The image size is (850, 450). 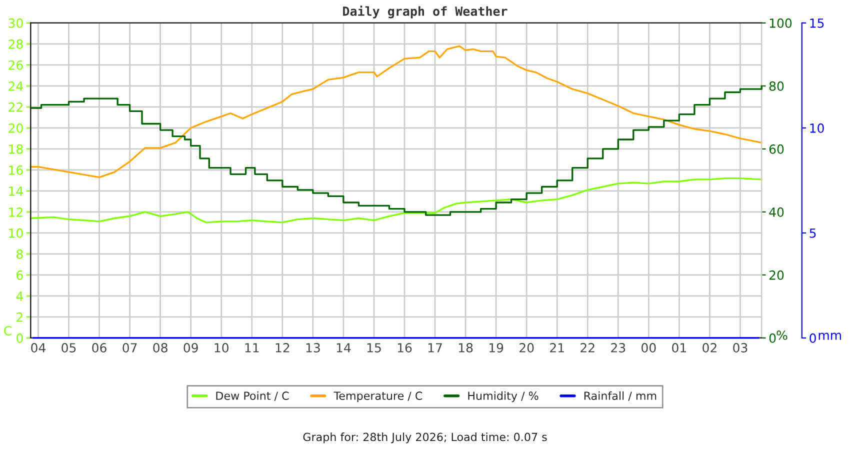 I want to click on y-tick-label: 10, so click(x=16, y=233).